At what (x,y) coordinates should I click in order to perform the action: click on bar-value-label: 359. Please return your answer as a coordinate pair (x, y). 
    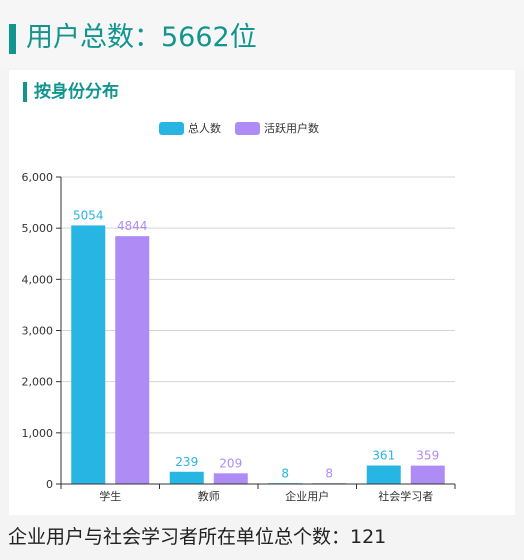
    Looking at the image, I should click on (427, 456).